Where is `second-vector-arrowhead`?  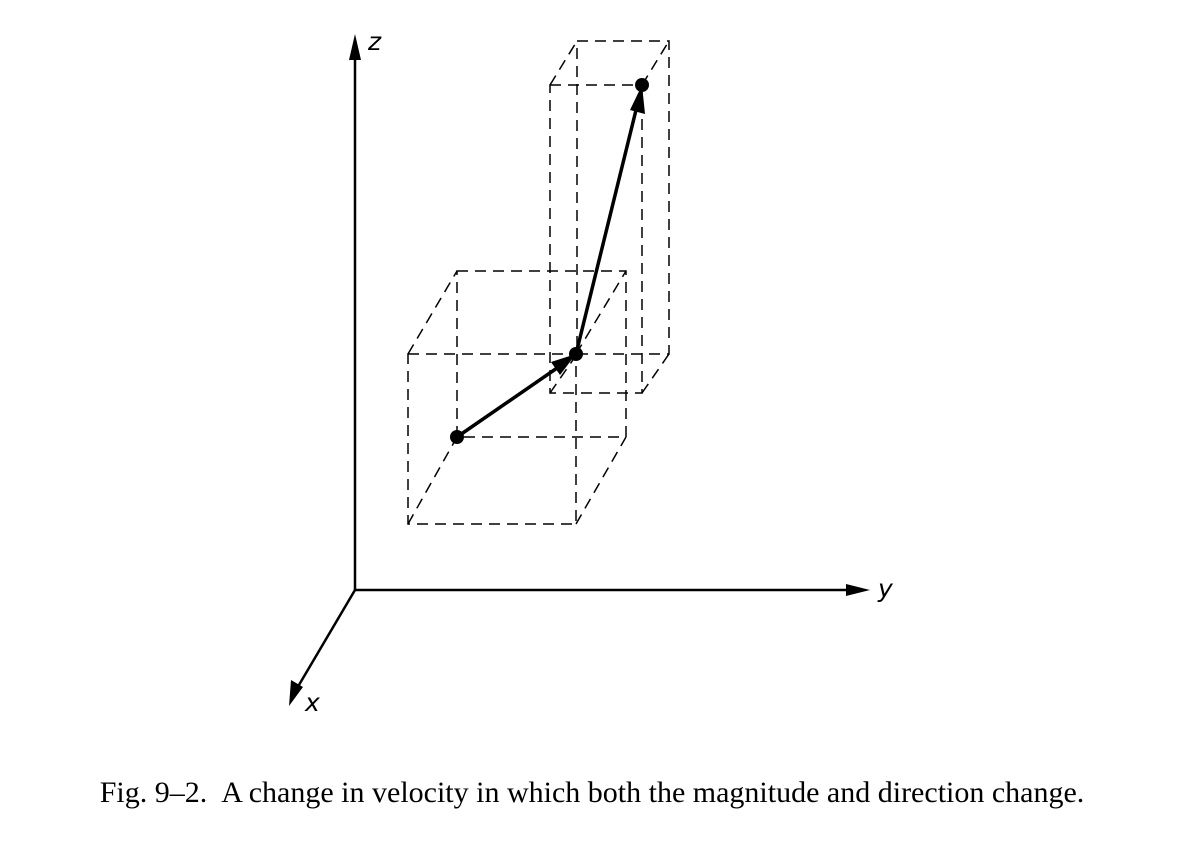 second-vector-arrowhead is located at coordinates (637, 99).